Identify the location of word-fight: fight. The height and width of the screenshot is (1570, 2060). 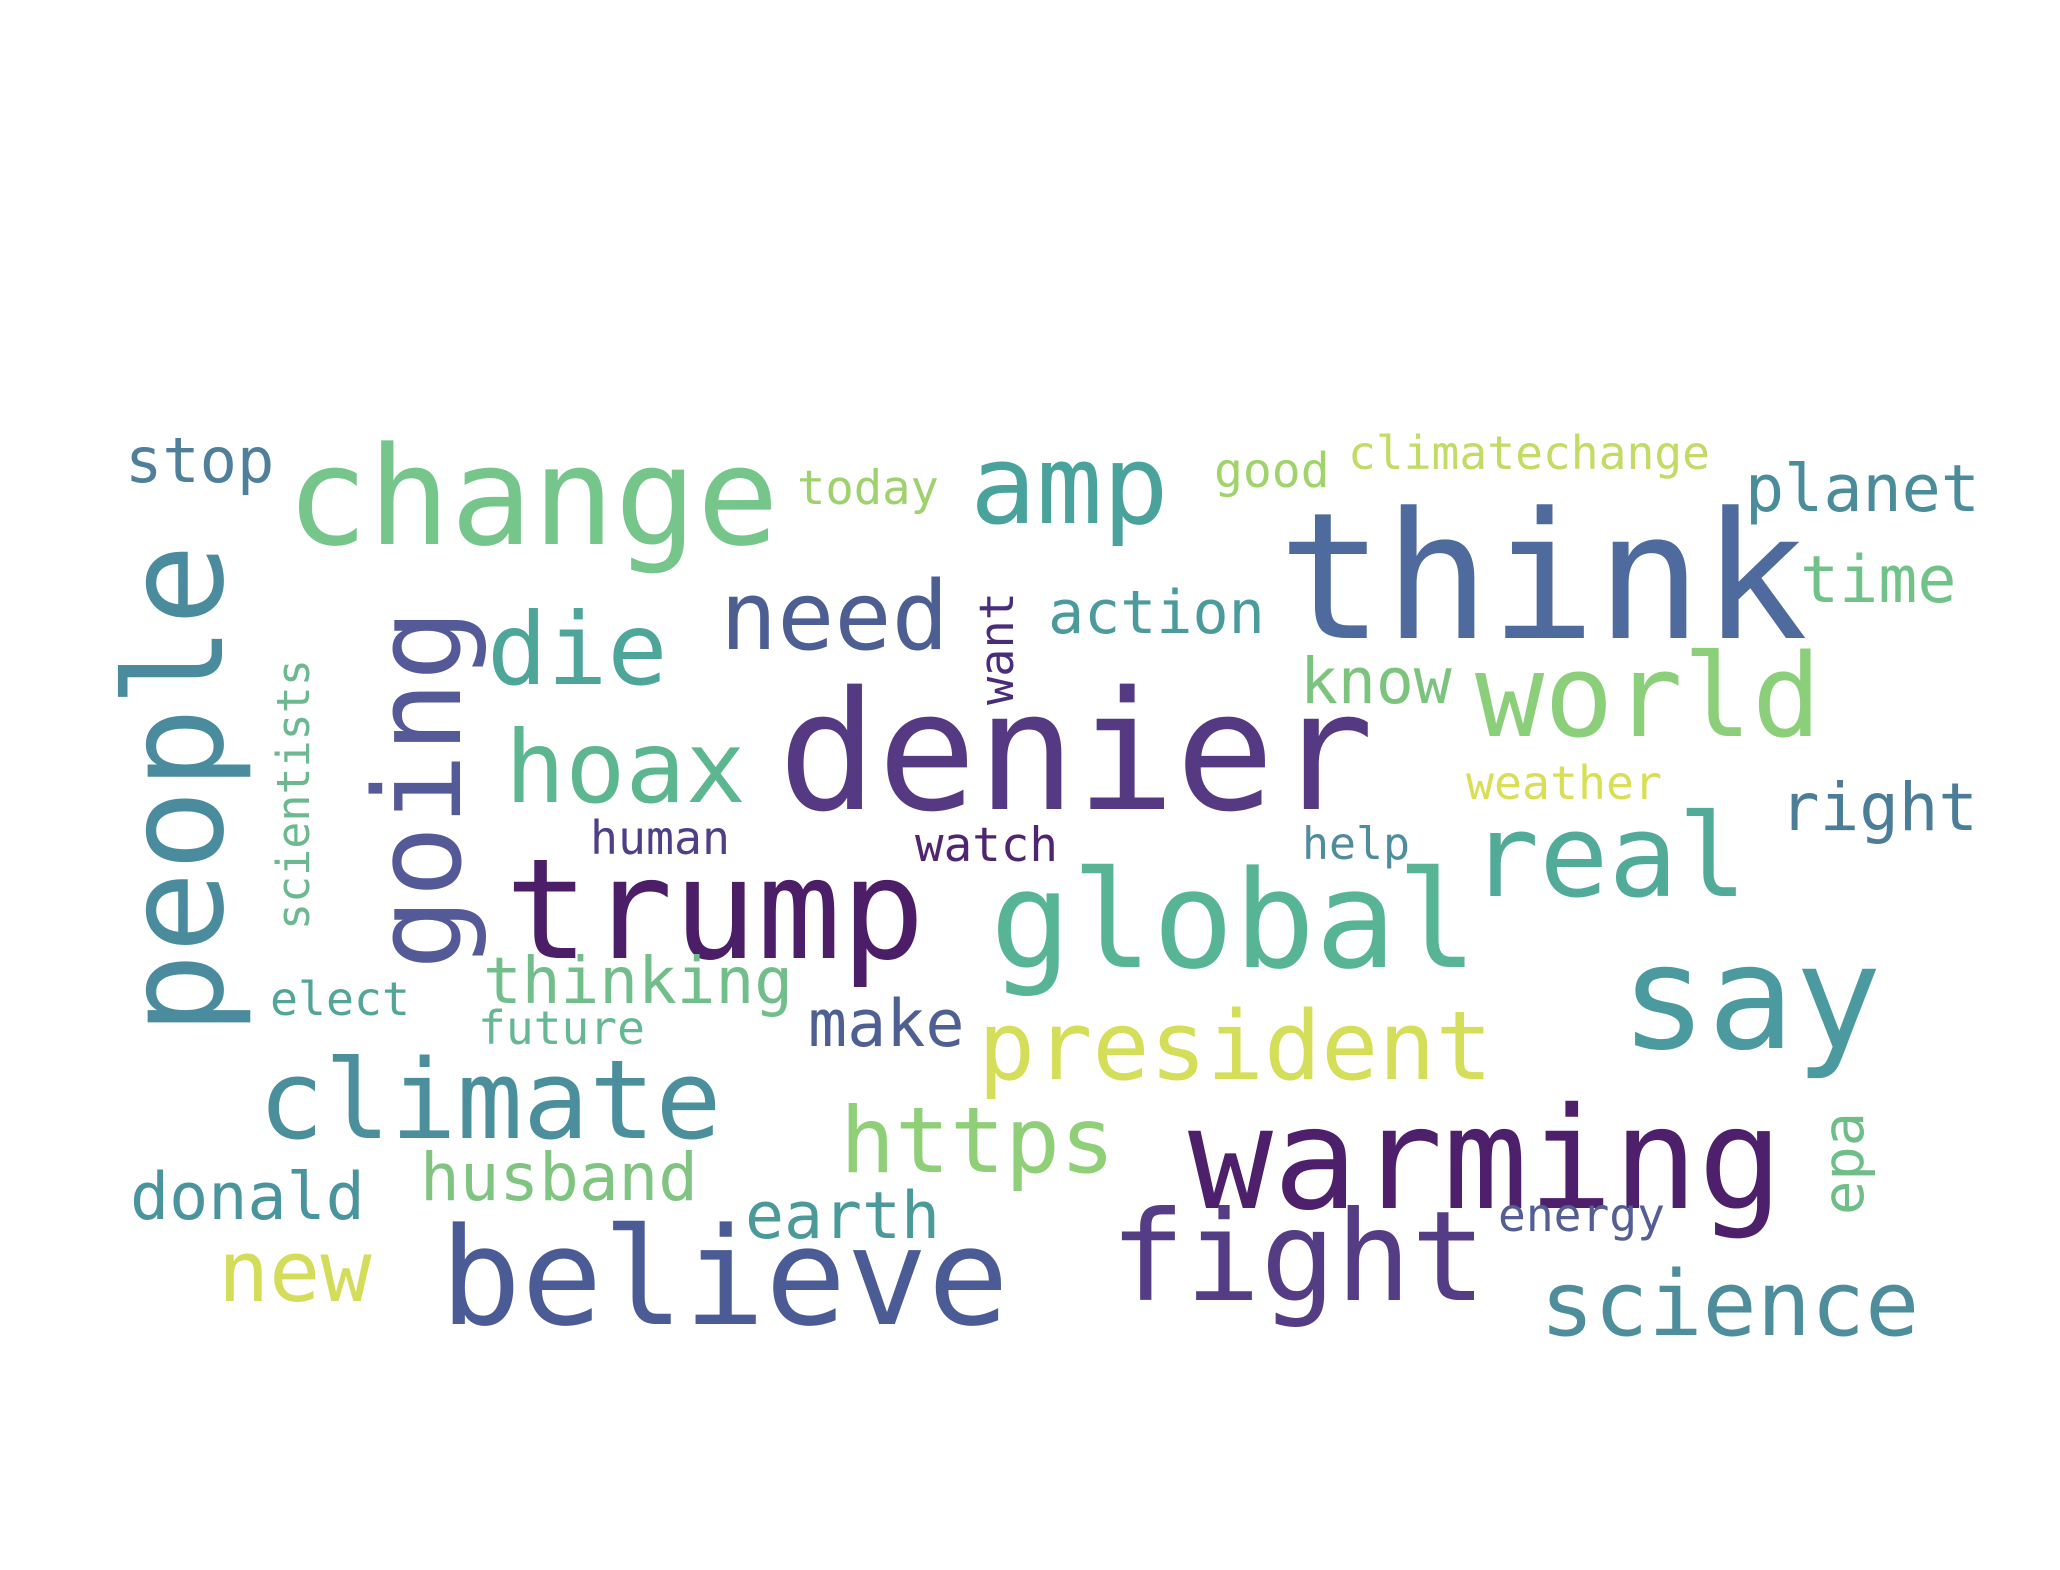
(1298, 1257).